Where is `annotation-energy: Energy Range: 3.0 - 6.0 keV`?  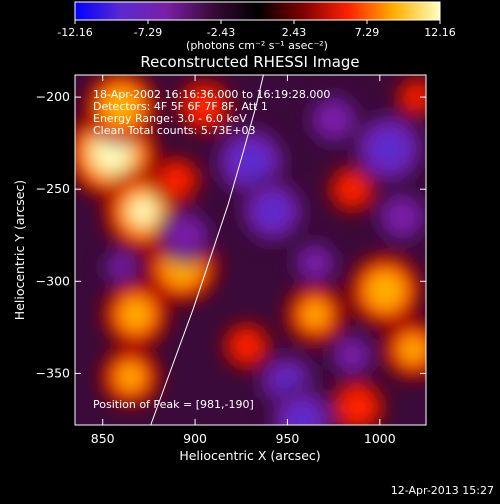 annotation-energy: Energy Range: 3.0 - 6.0 keV is located at coordinates (170, 118).